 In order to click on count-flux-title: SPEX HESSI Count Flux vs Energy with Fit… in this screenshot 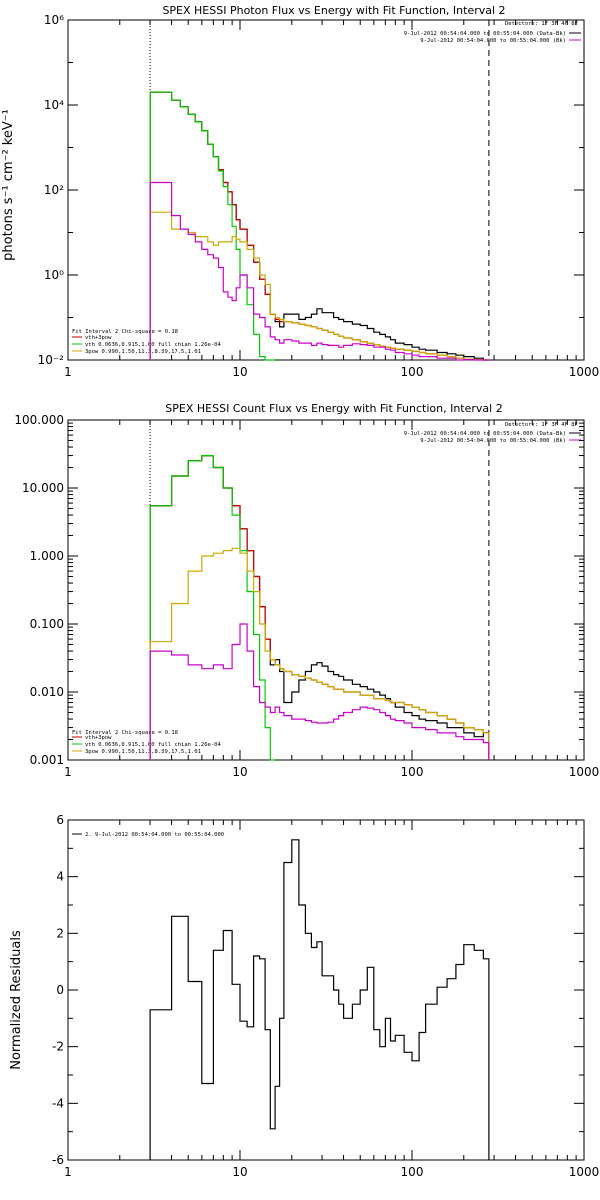, I will do `click(333, 408)`.